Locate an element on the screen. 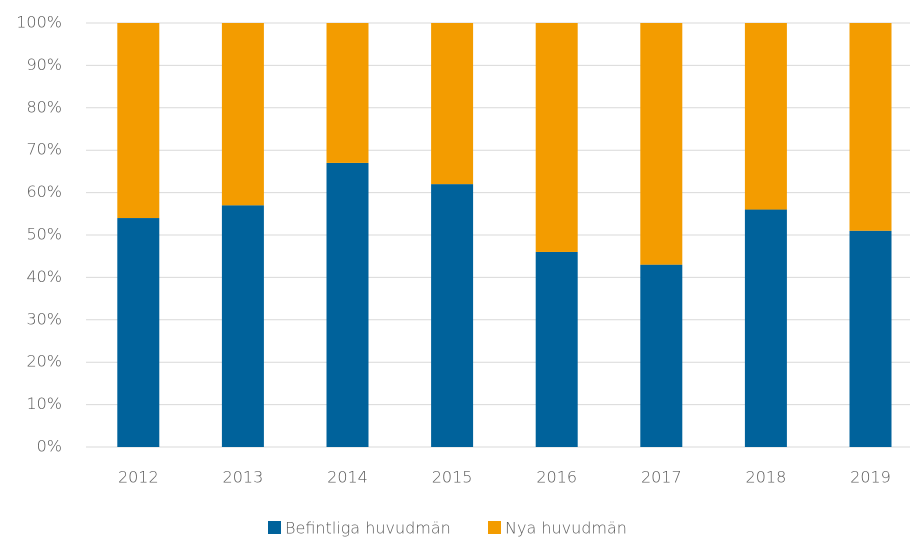 The image size is (912, 542). y-tick-label: 90% is located at coordinates (44, 64).